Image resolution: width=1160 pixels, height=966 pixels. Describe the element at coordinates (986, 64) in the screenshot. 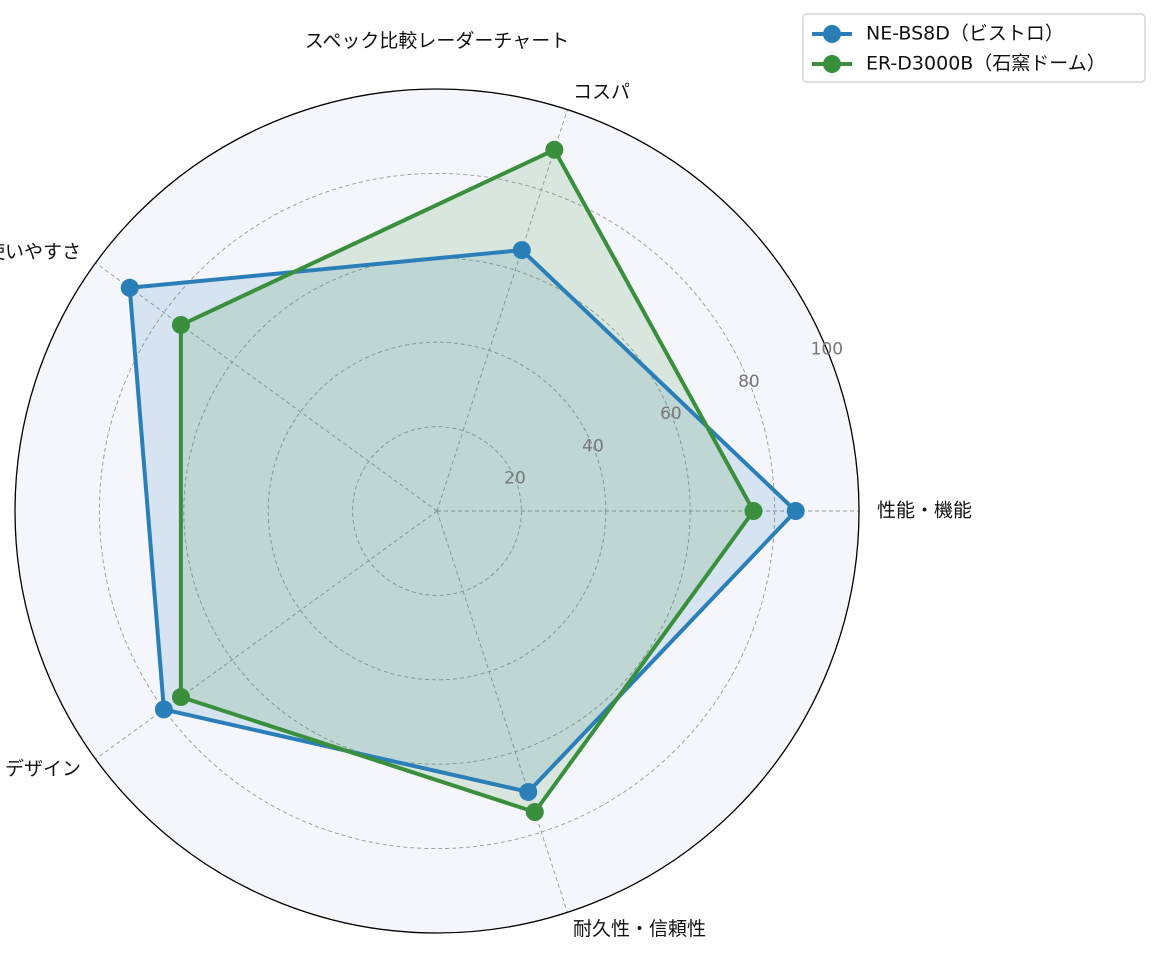

I see `legend-label-1: ER-D3000B（石窯ドーム）` at that location.